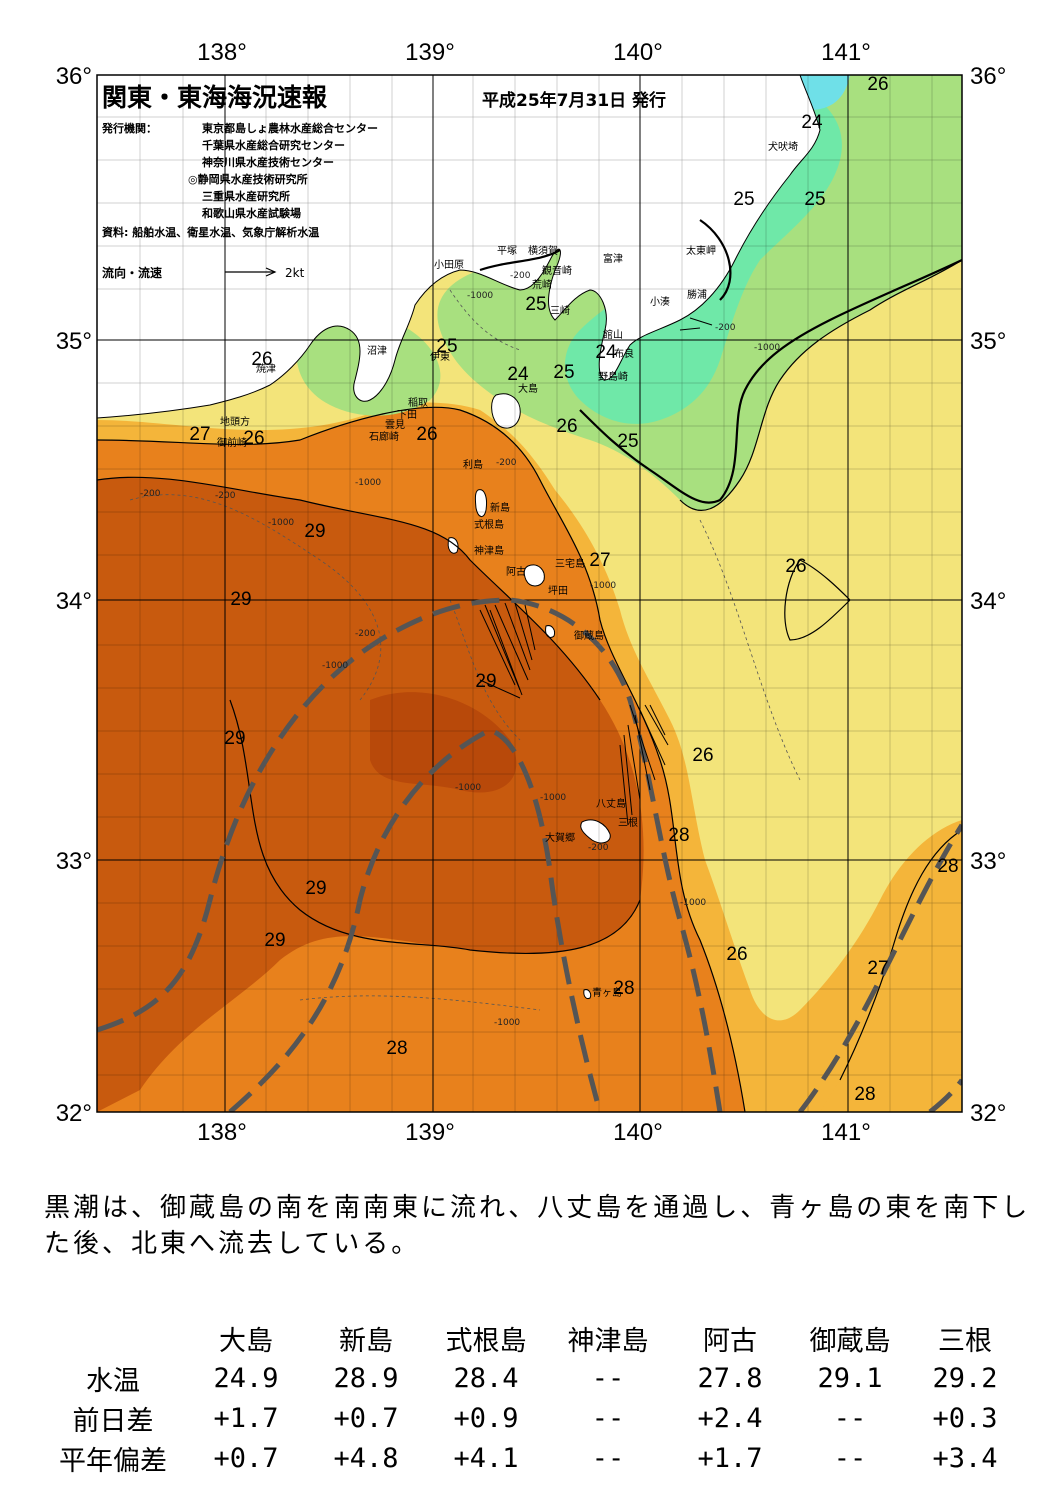  I want to click on lat-label-right: 35°, so click(988, 341).